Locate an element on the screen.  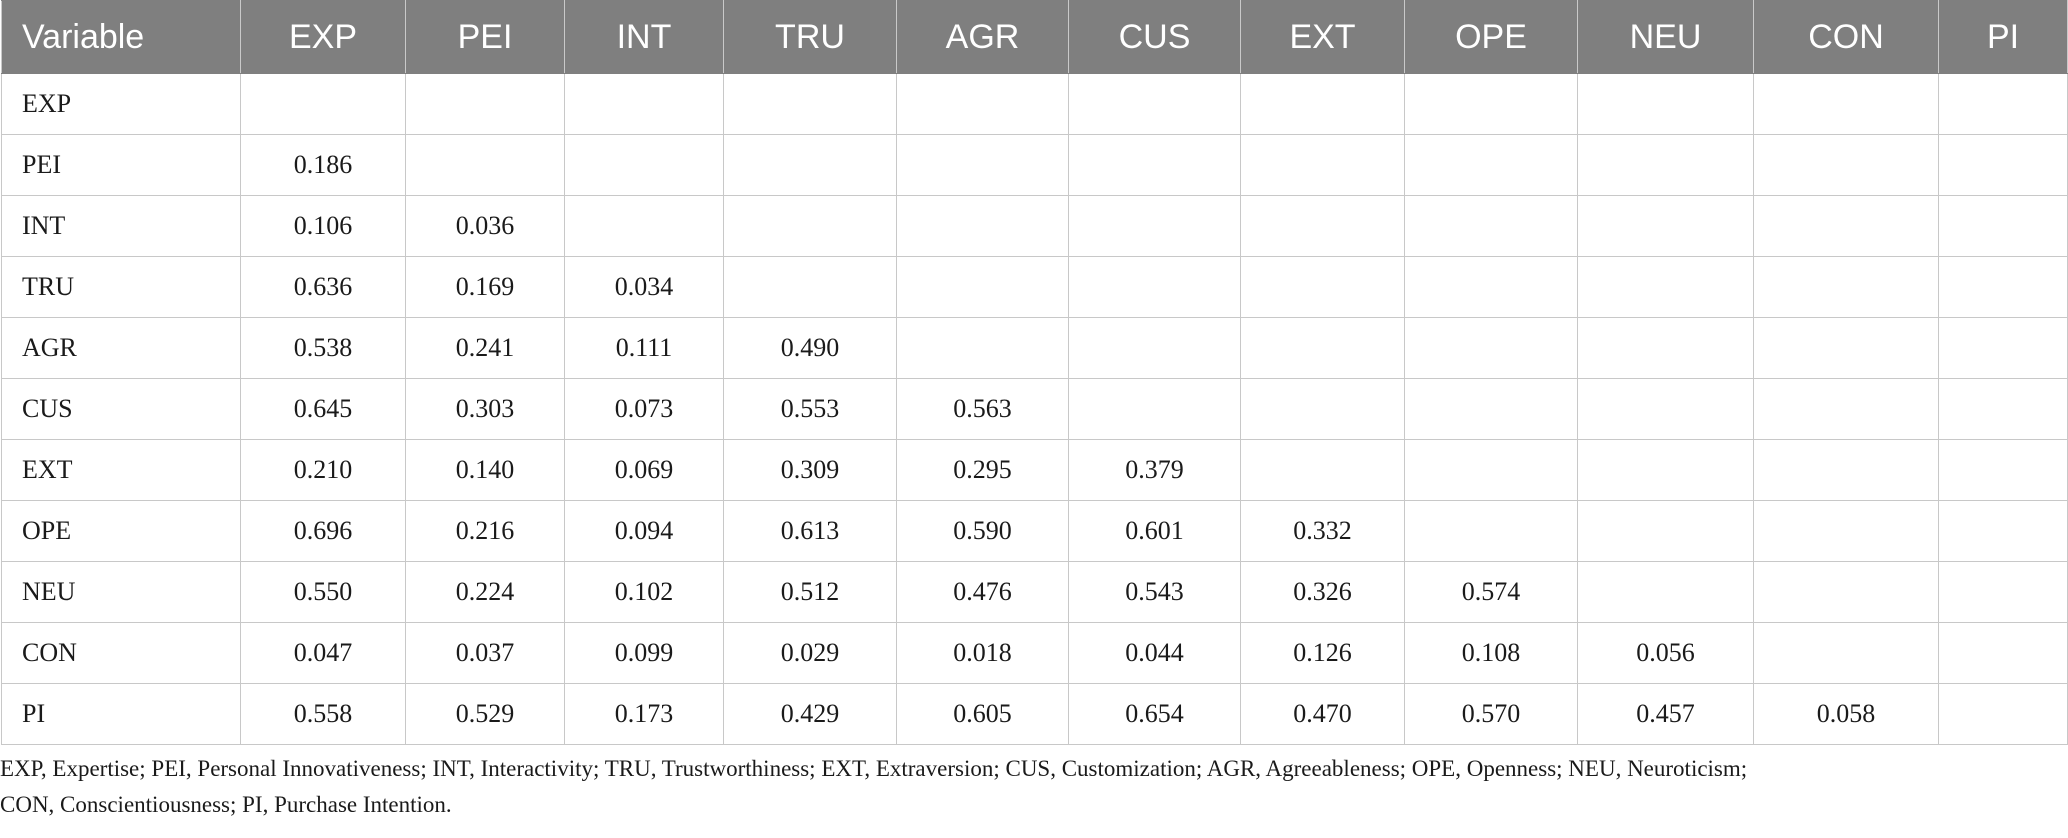
table-cell: 0.332 is located at coordinates (1322, 531).